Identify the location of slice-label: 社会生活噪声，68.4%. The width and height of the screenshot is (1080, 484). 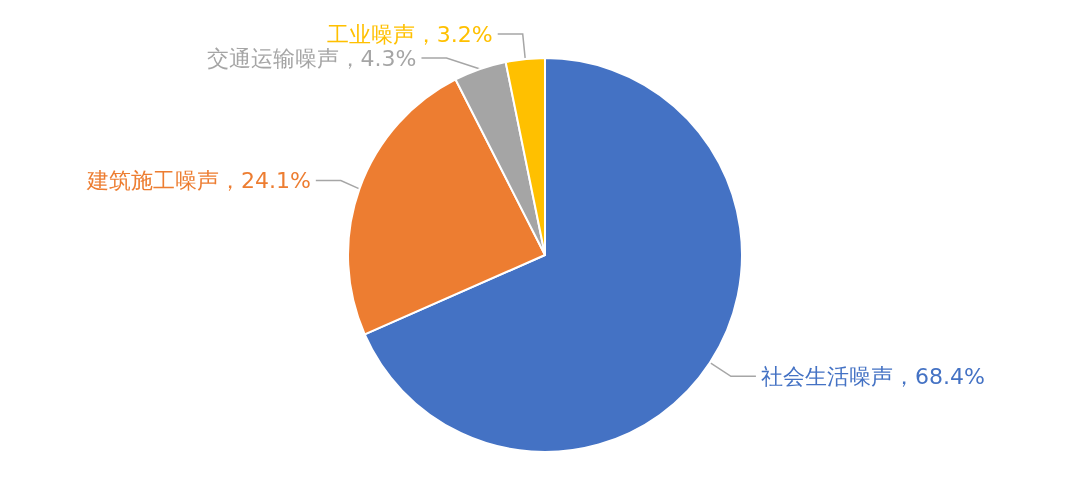
(872, 376).